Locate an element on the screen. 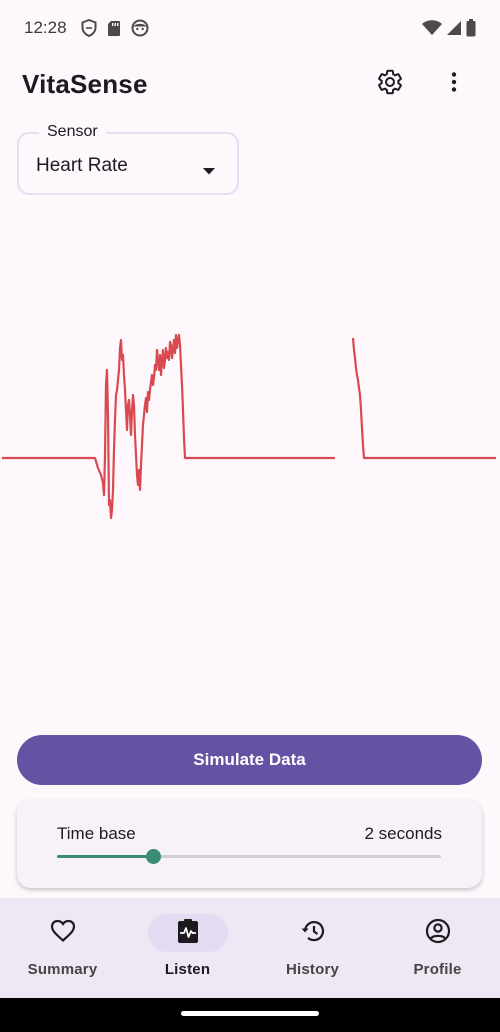 The height and width of the screenshot is (1032, 500). nav-indicator-profile is located at coordinates (438, 933).